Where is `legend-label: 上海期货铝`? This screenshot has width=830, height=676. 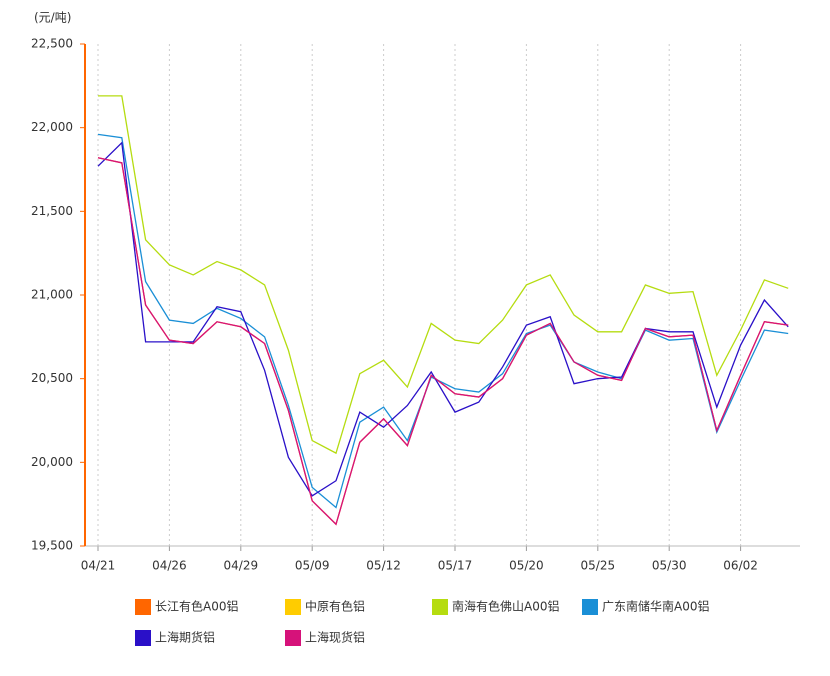 legend-label: 上海期货铝 is located at coordinates (185, 637).